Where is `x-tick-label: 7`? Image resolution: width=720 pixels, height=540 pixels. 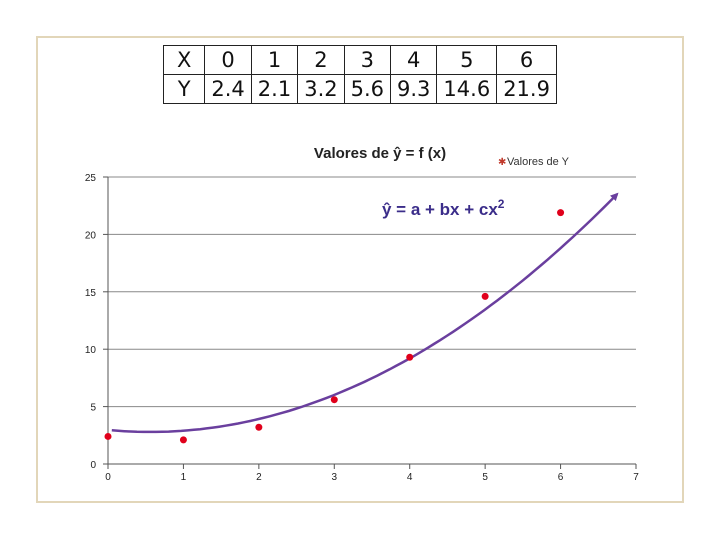 x-tick-label: 7 is located at coordinates (636, 477).